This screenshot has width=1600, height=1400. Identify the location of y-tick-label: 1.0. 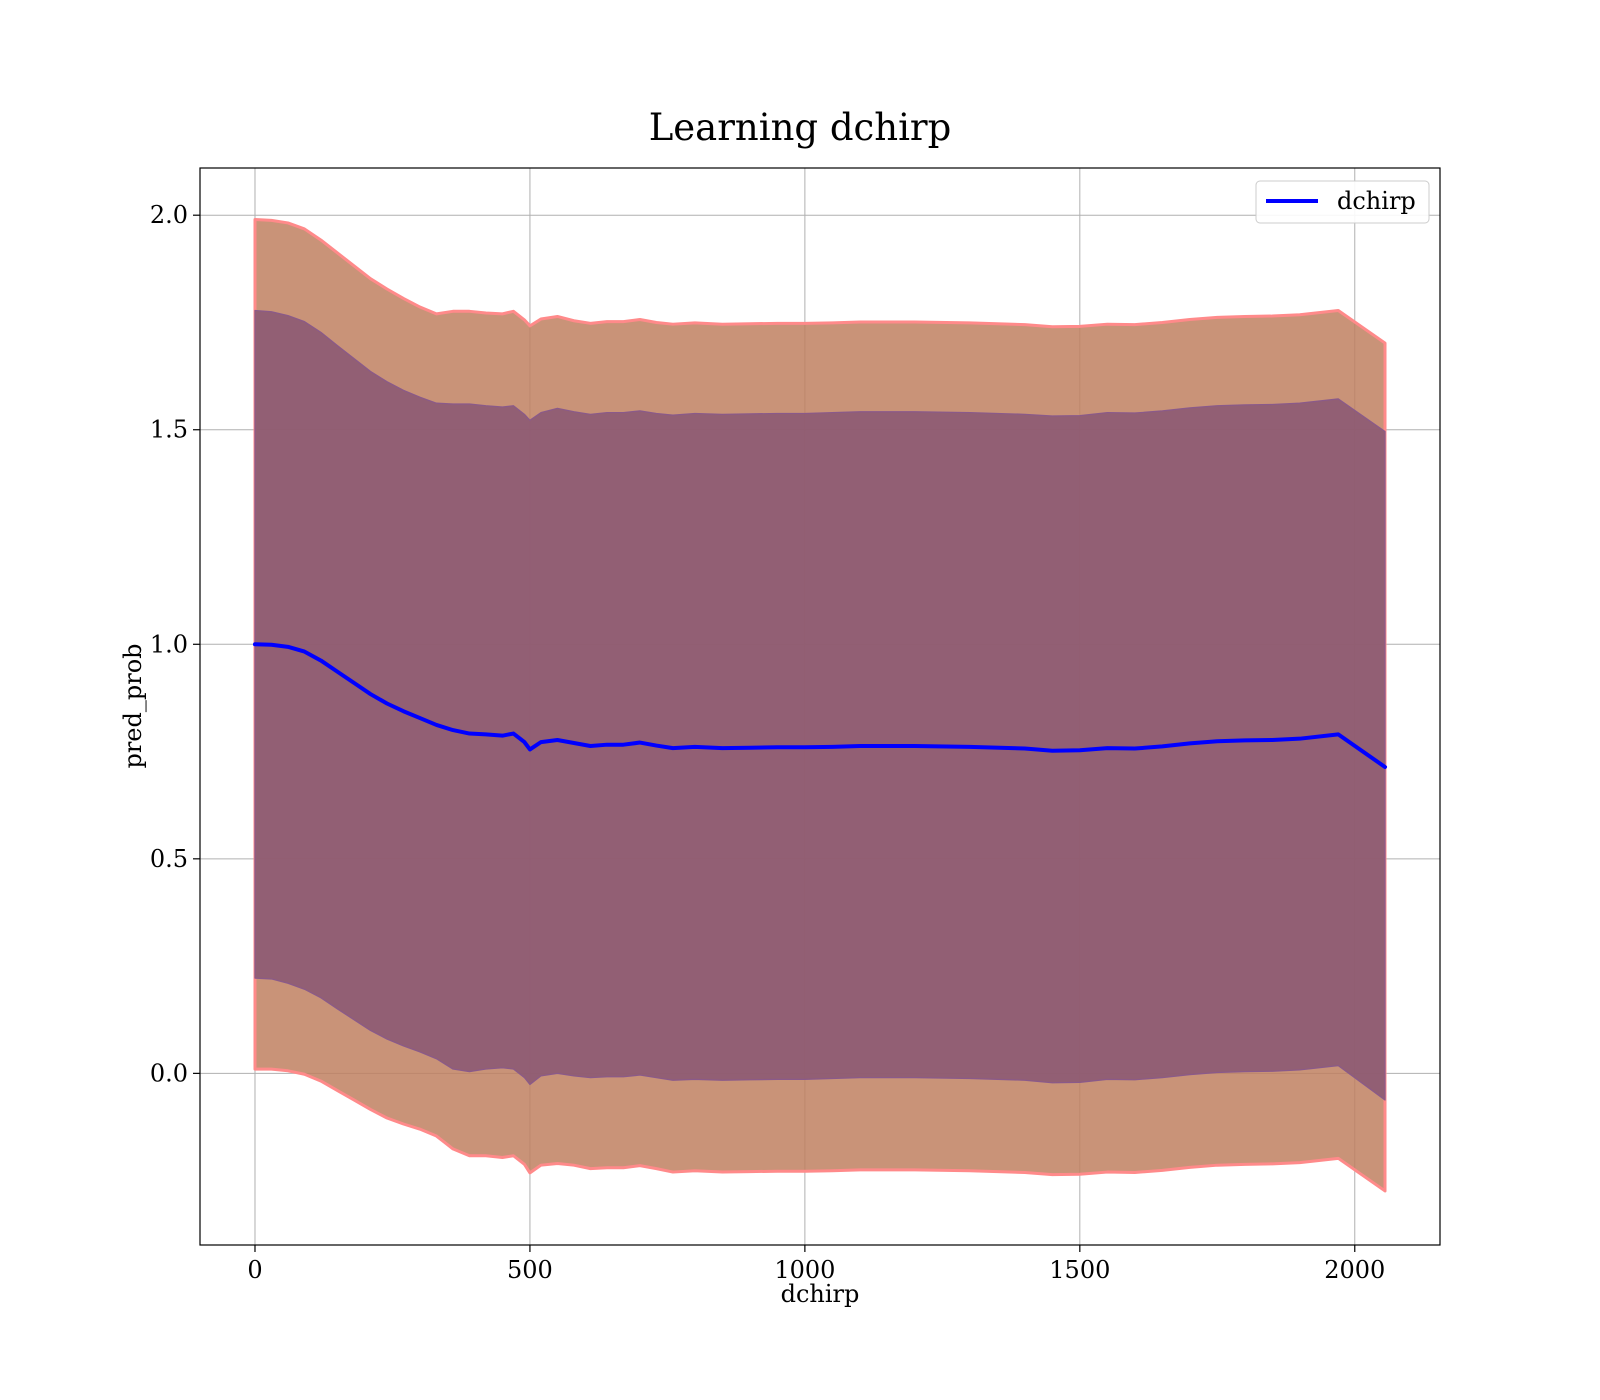
(169, 644).